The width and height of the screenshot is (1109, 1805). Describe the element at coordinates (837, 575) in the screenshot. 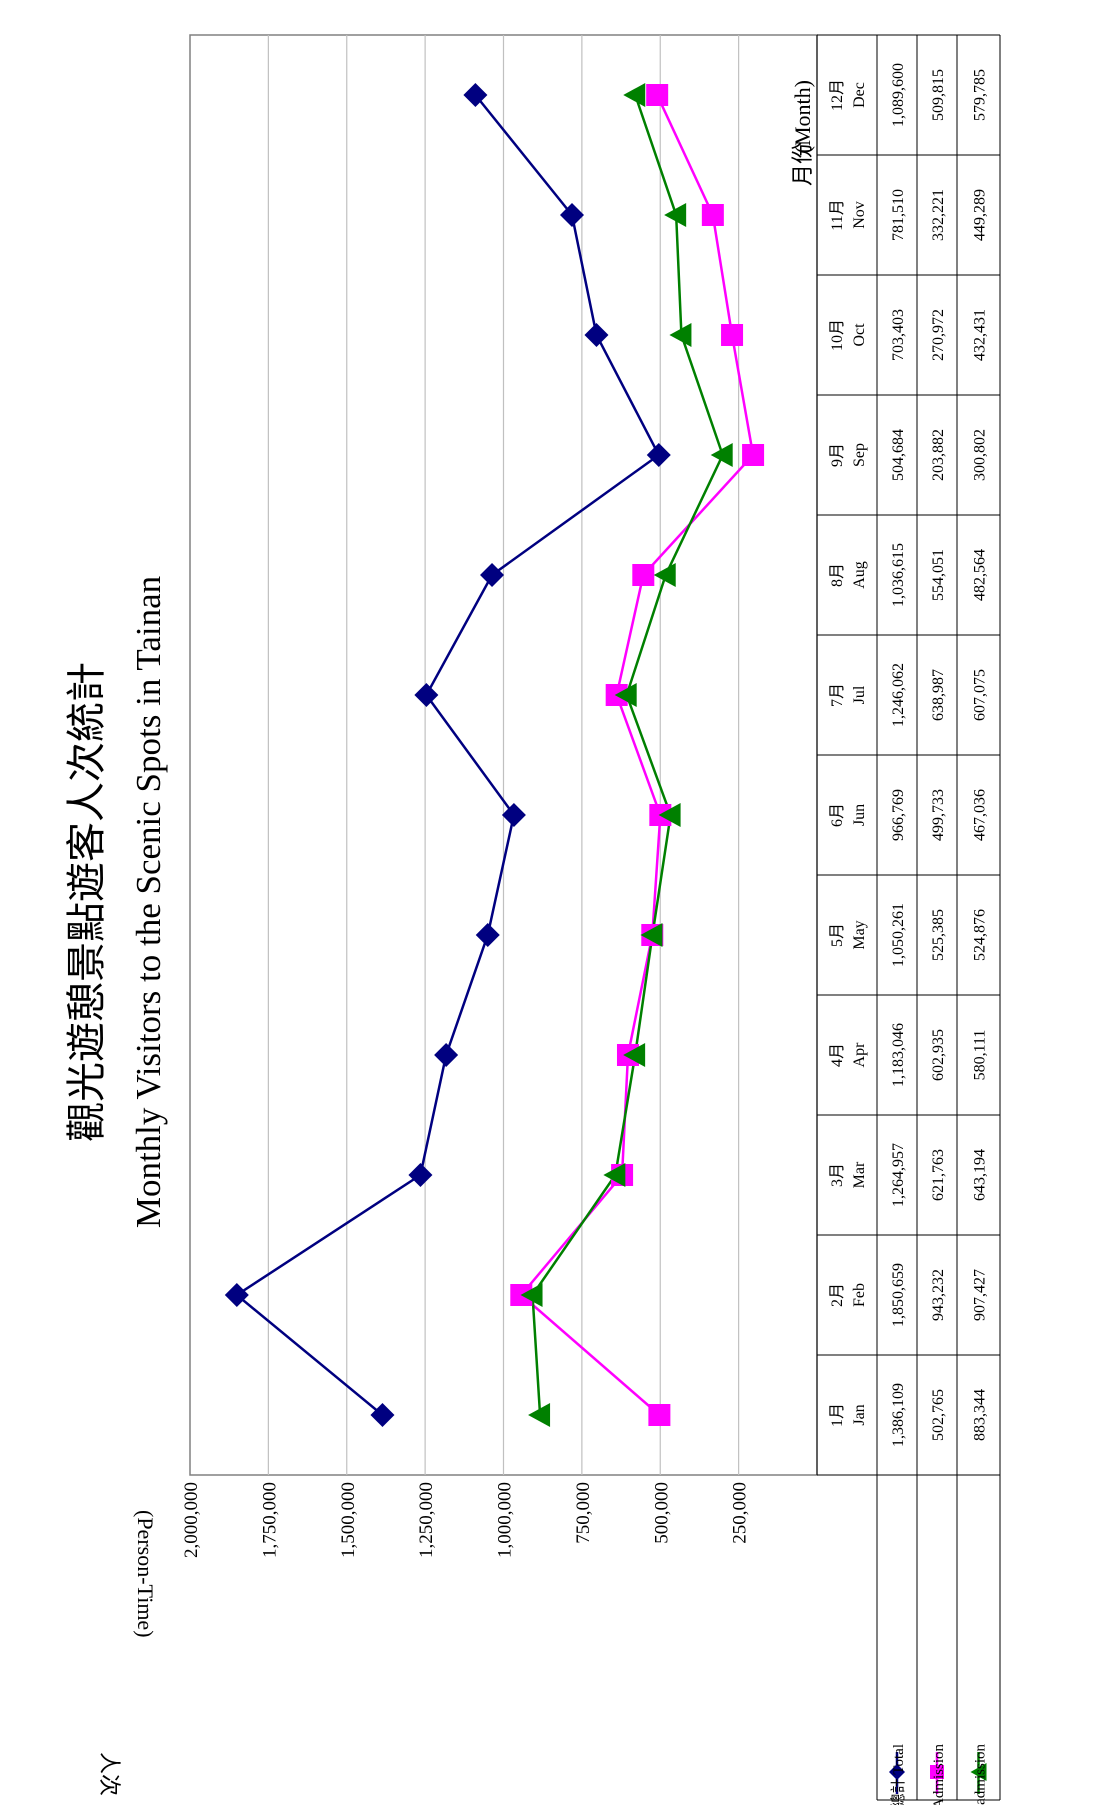

I see `month-label: 8月` at that location.